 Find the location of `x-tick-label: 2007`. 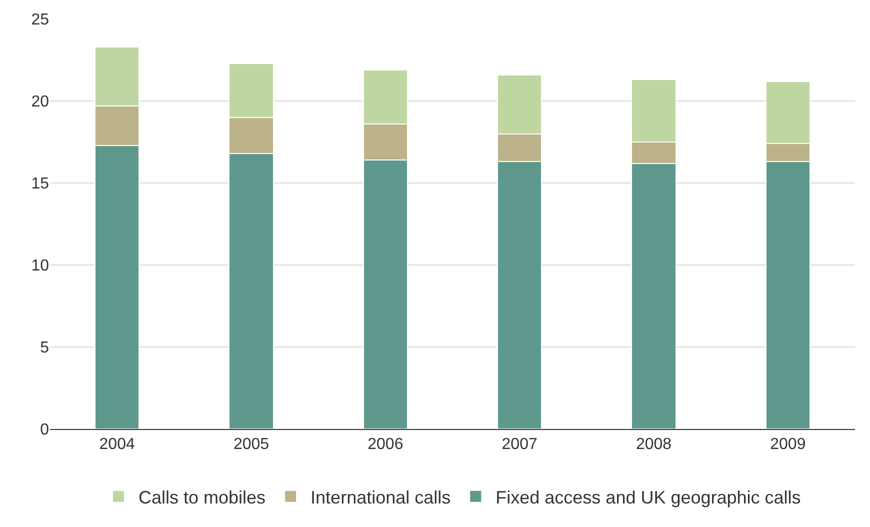

x-tick-label: 2007 is located at coordinates (520, 445).